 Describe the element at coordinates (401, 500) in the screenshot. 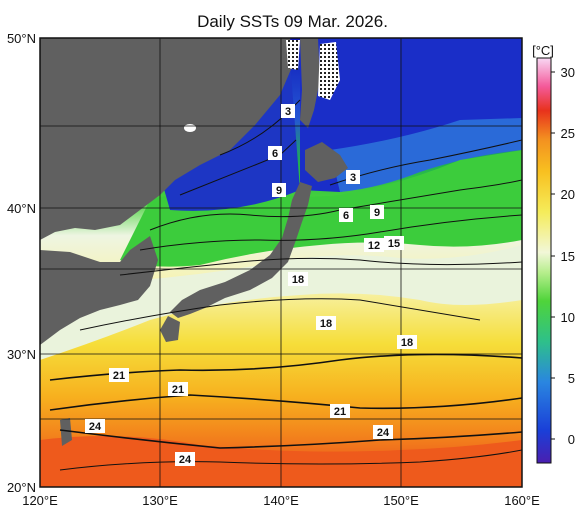

I see `lon-label-150e: 150°E` at that location.